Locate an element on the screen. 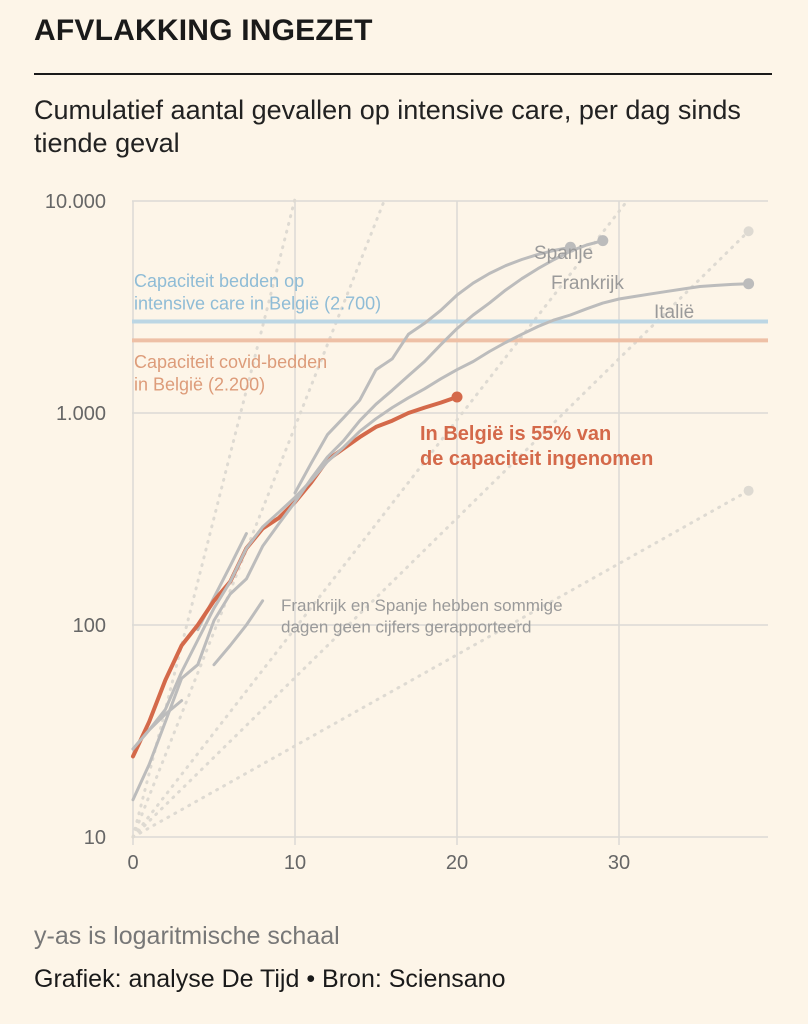 This screenshot has width=808, height=1024. series-label-spanje: Spanje is located at coordinates (563, 253).